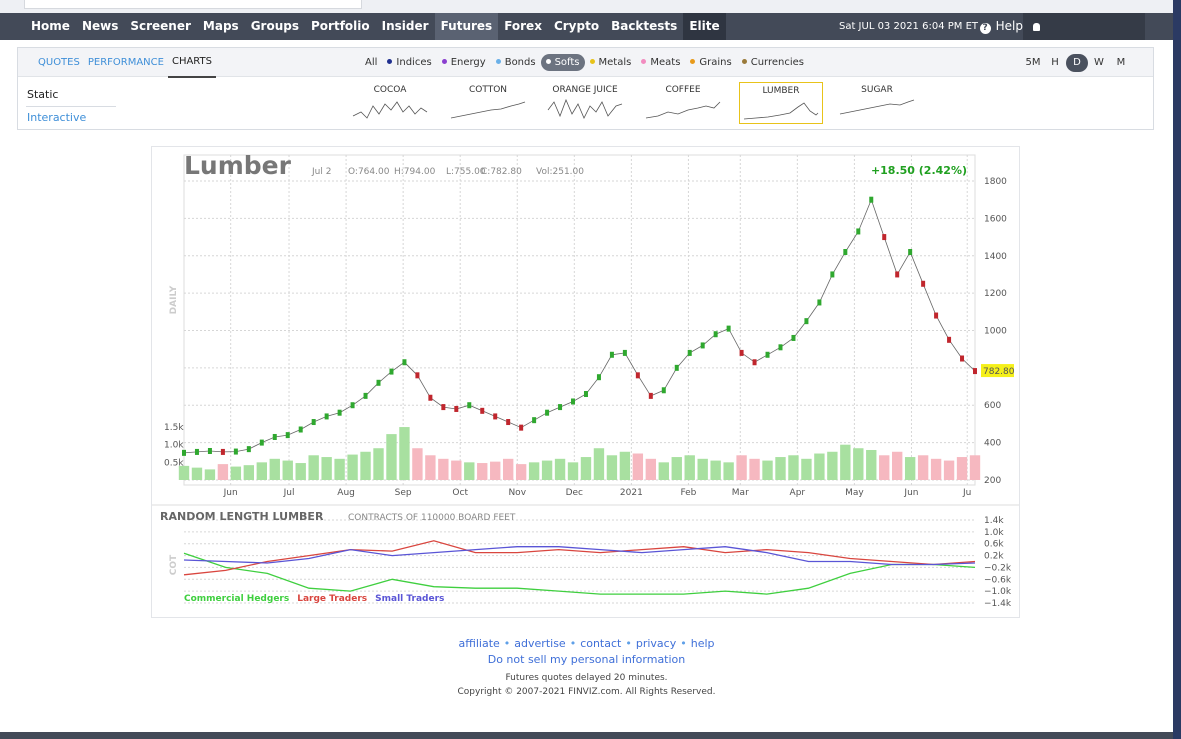 This screenshot has width=1181, height=739. Describe the element at coordinates (660, 62) in the screenshot. I see `group: Meats` at that location.